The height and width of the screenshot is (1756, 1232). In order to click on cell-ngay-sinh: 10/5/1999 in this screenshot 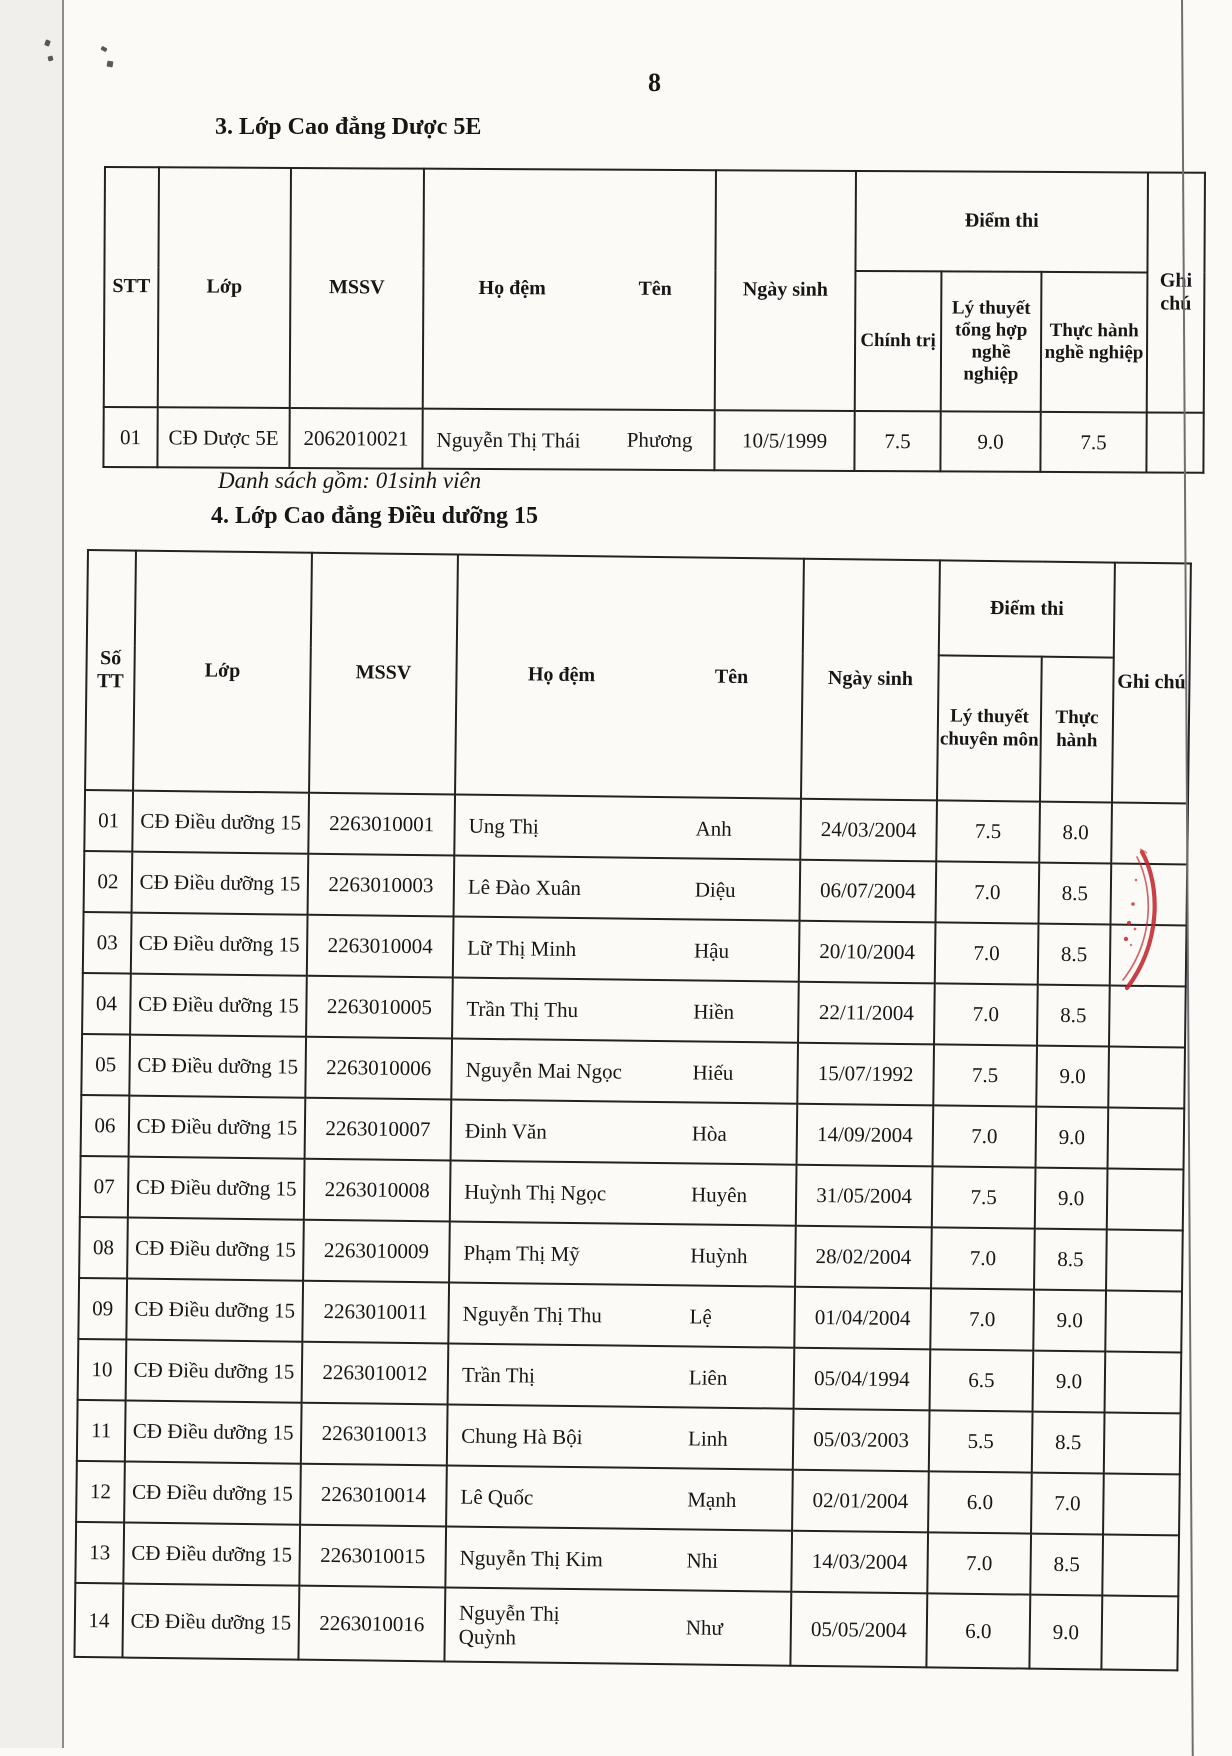, I will do `click(784, 440)`.